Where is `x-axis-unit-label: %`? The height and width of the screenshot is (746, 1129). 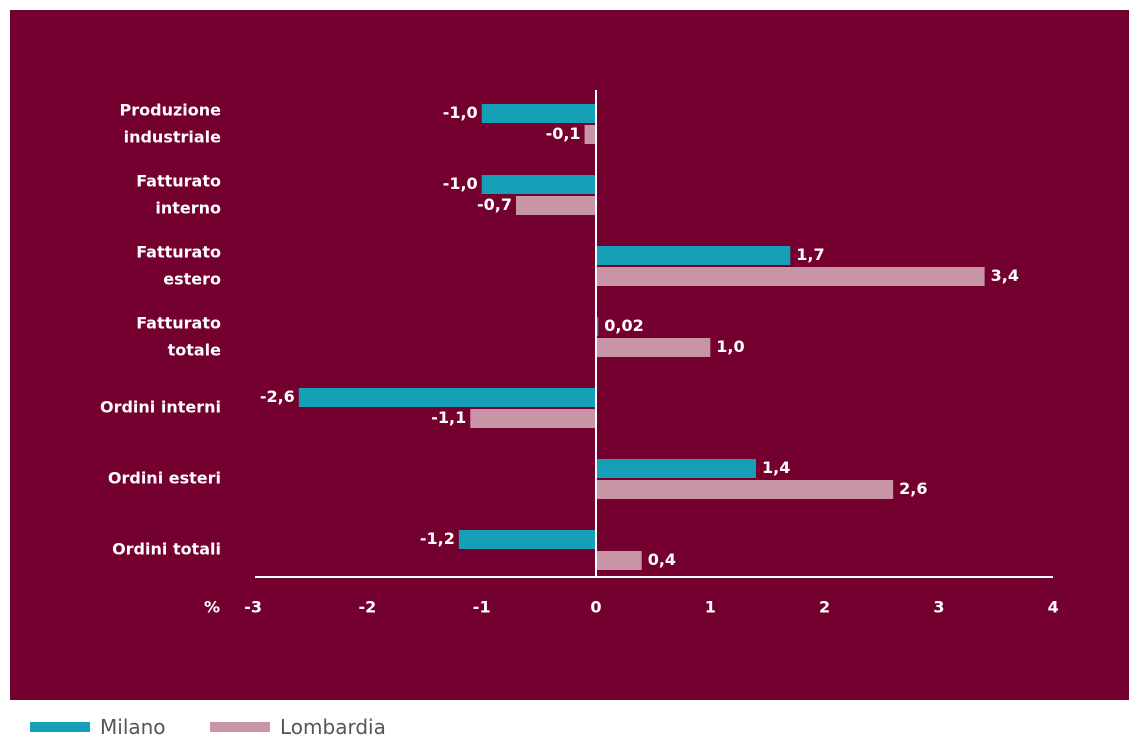 x-axis-unit-label: % is located at coordinates (212, 607).